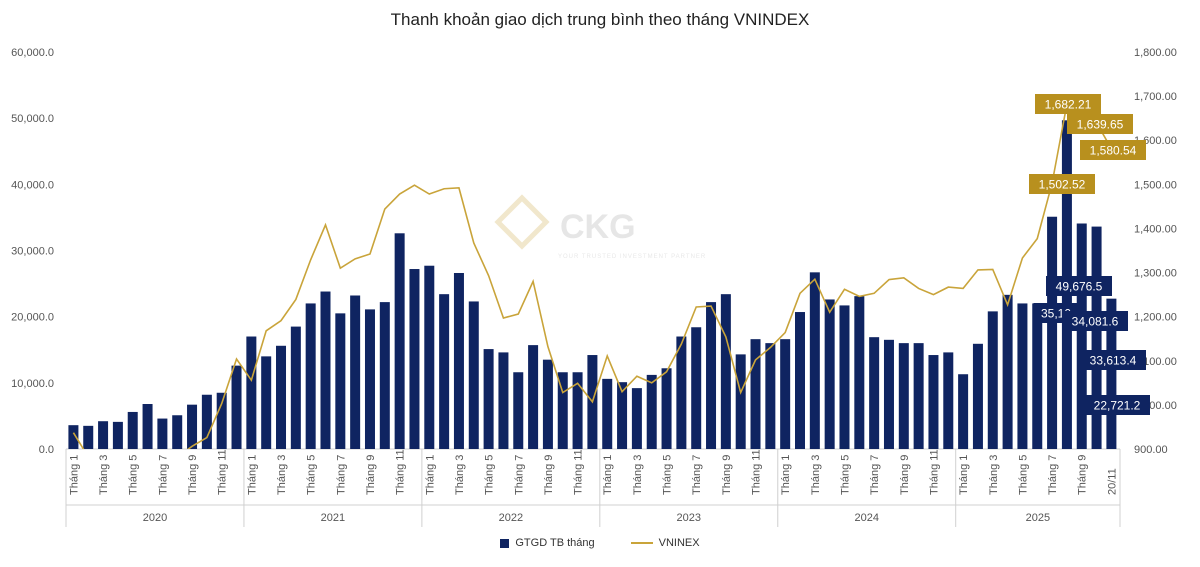 The height and width of the screenshot is (567, 1200). I want to click on bar-data-label: 33,613.4, so click(1113, 361).